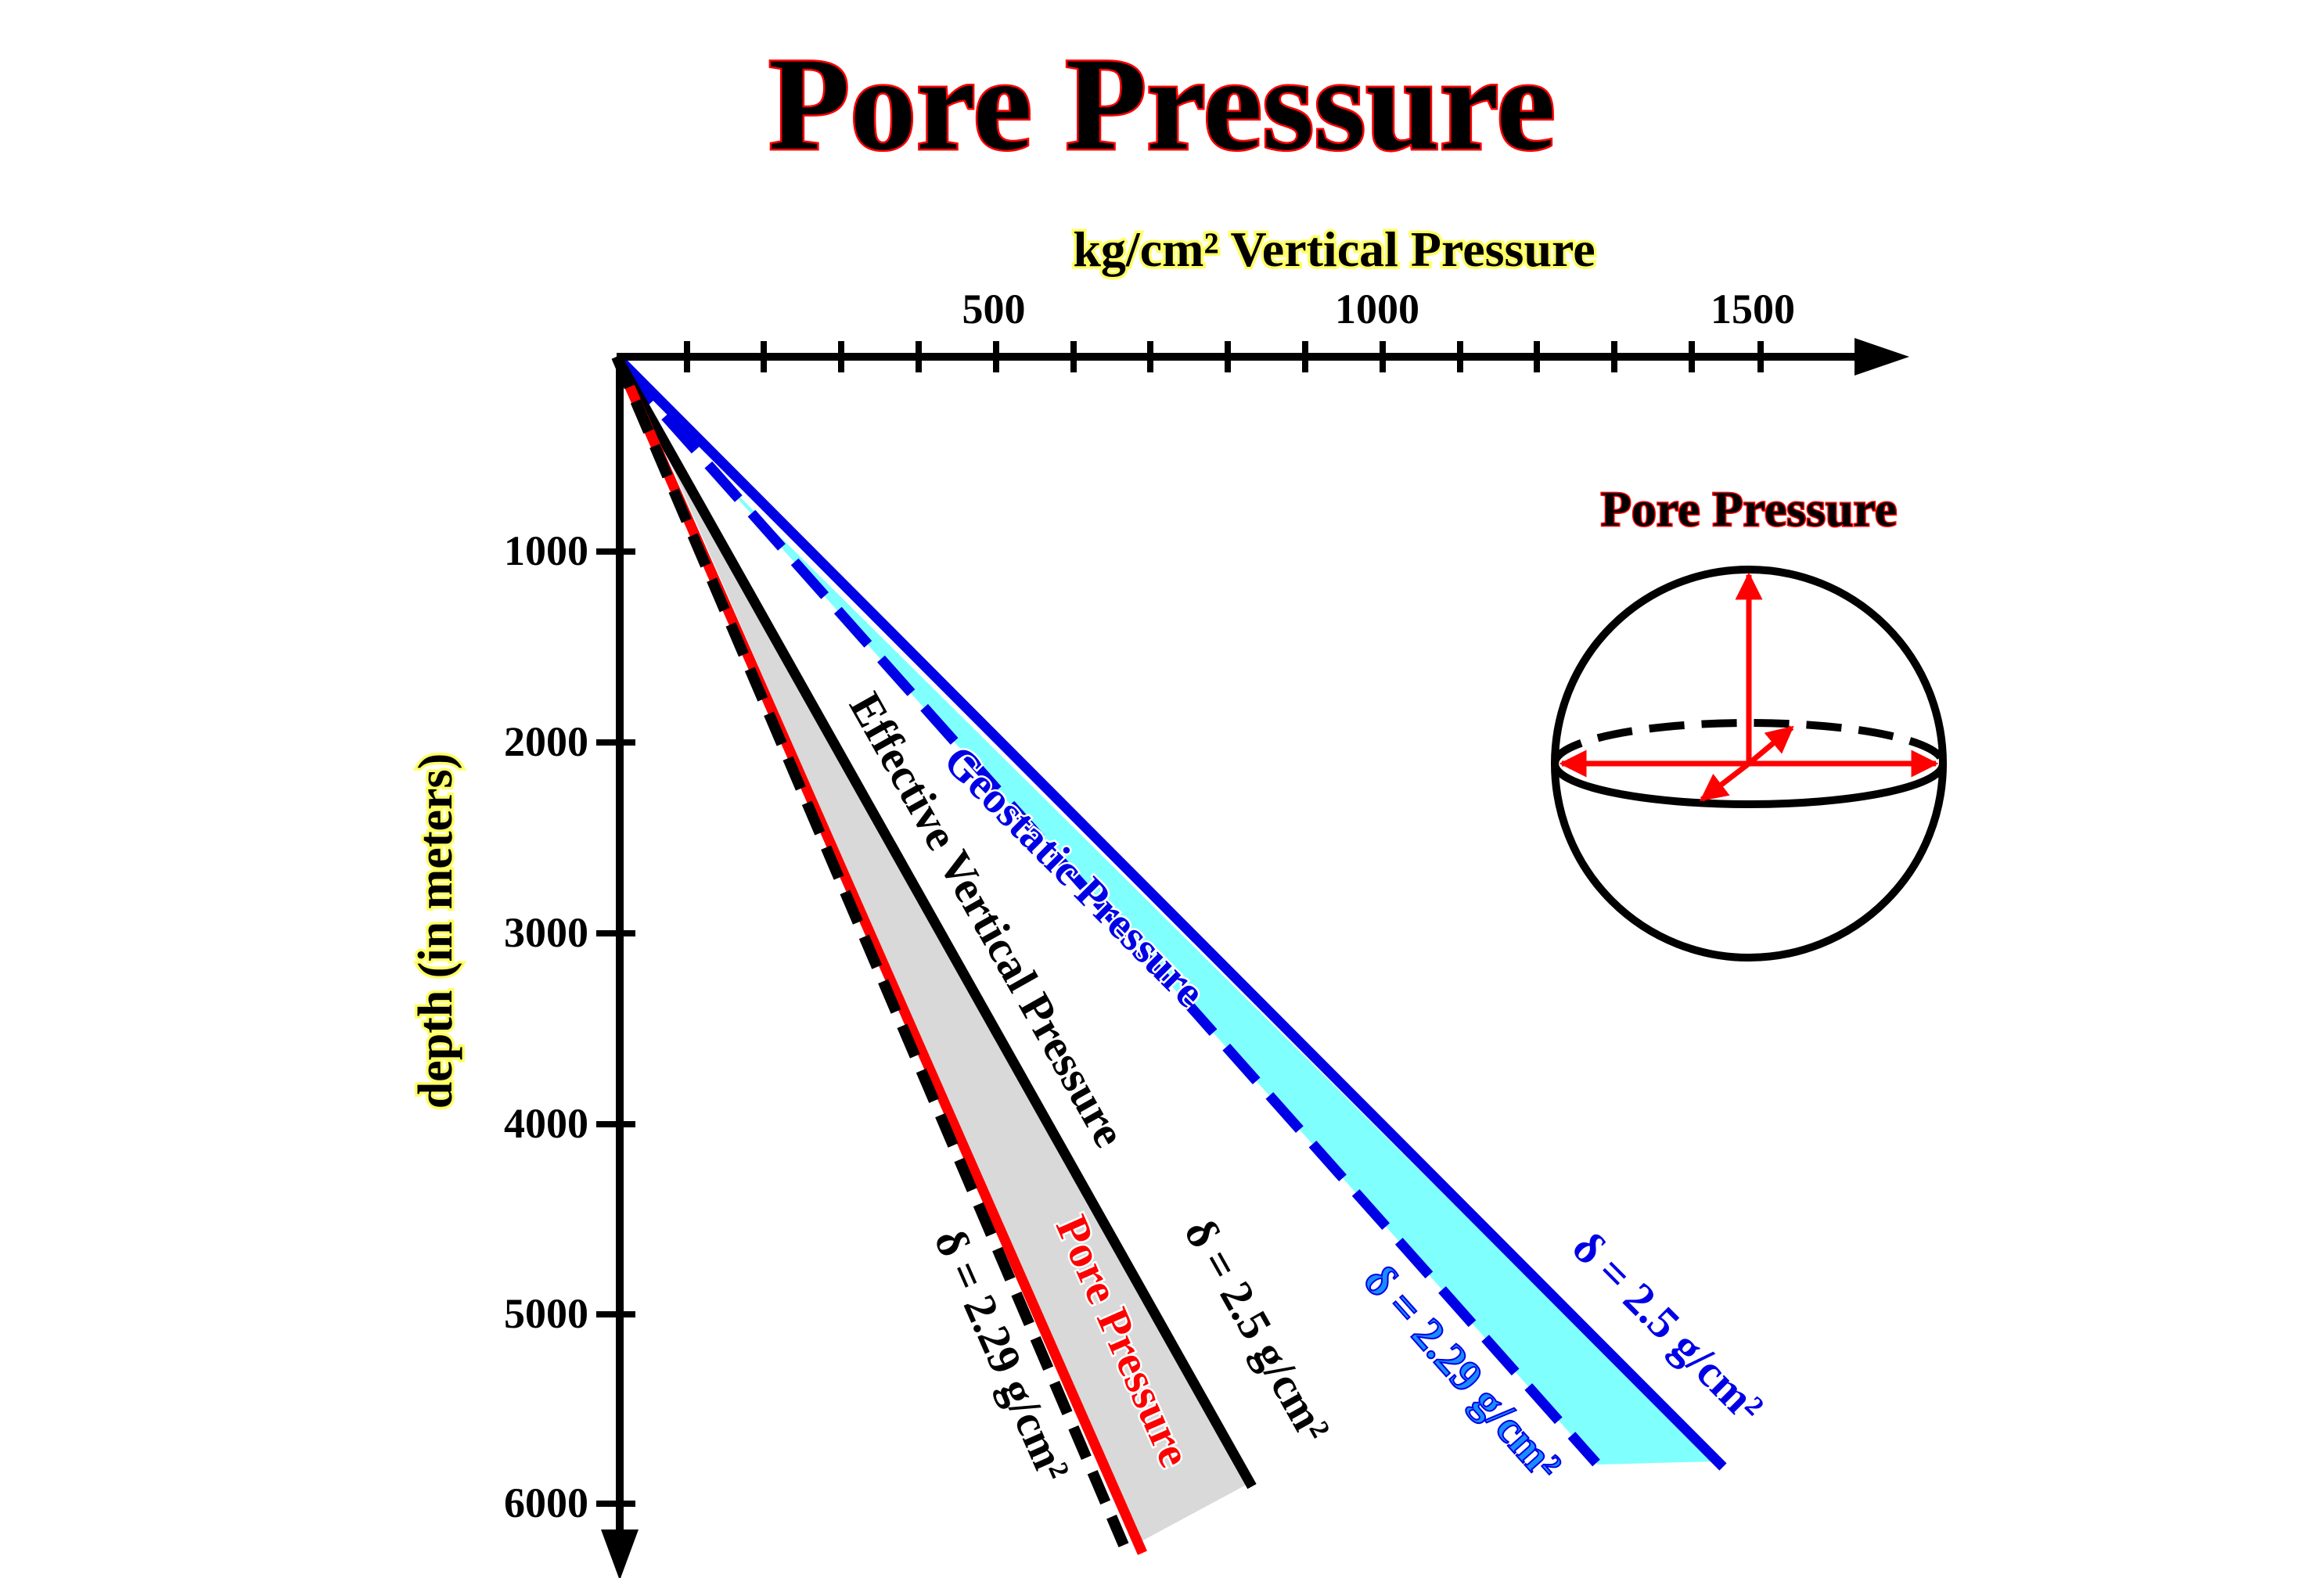  I want to click on y-tick-label: 1000, so click(546, 550).